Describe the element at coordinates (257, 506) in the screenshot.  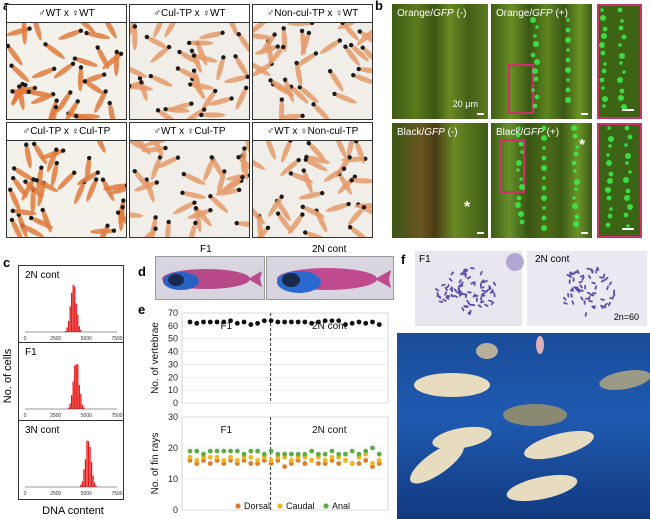
I see `legend-label: Dorsal` at that location.